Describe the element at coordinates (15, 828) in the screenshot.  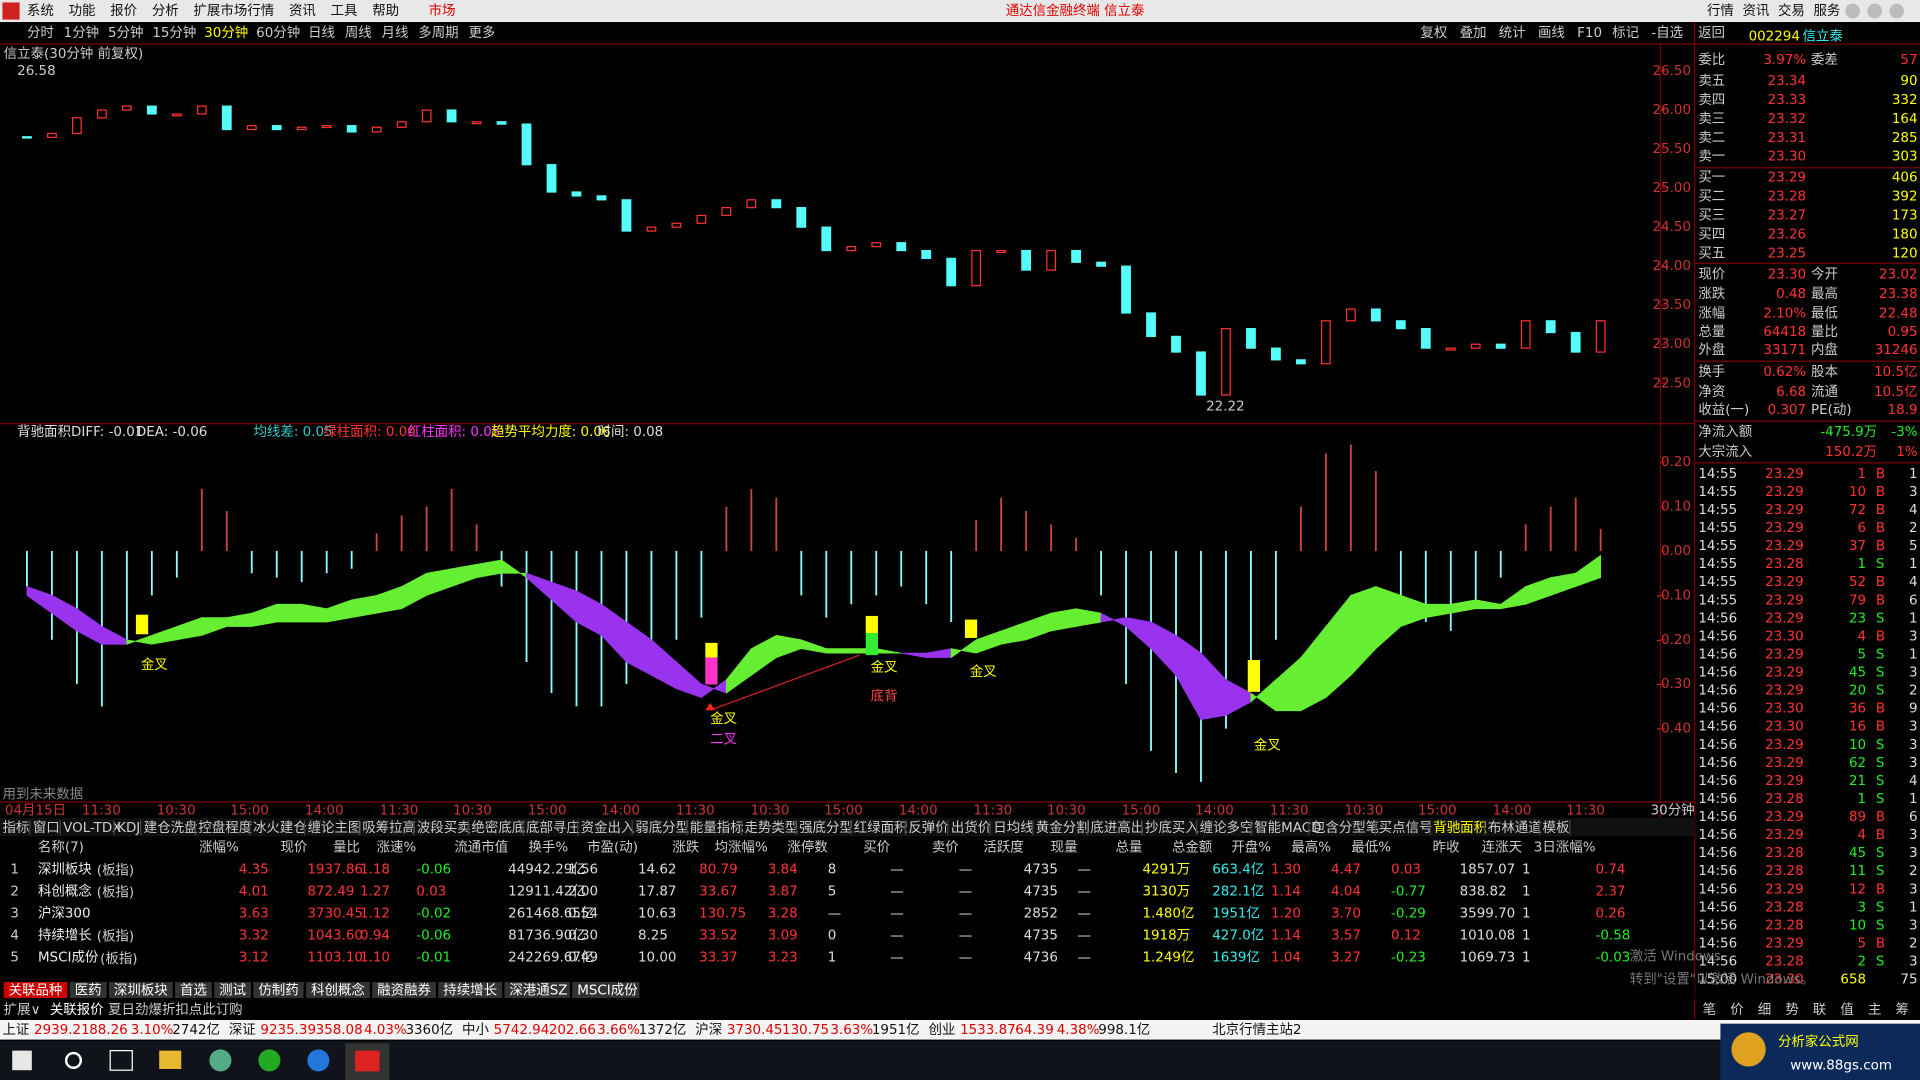
I see `indicator-tab: 指标` at that location.